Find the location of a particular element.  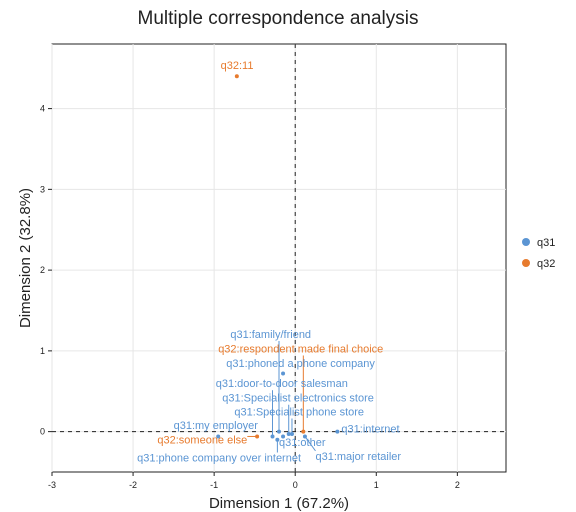

x-tick-label: -1 is located at coordinates (214, 485).